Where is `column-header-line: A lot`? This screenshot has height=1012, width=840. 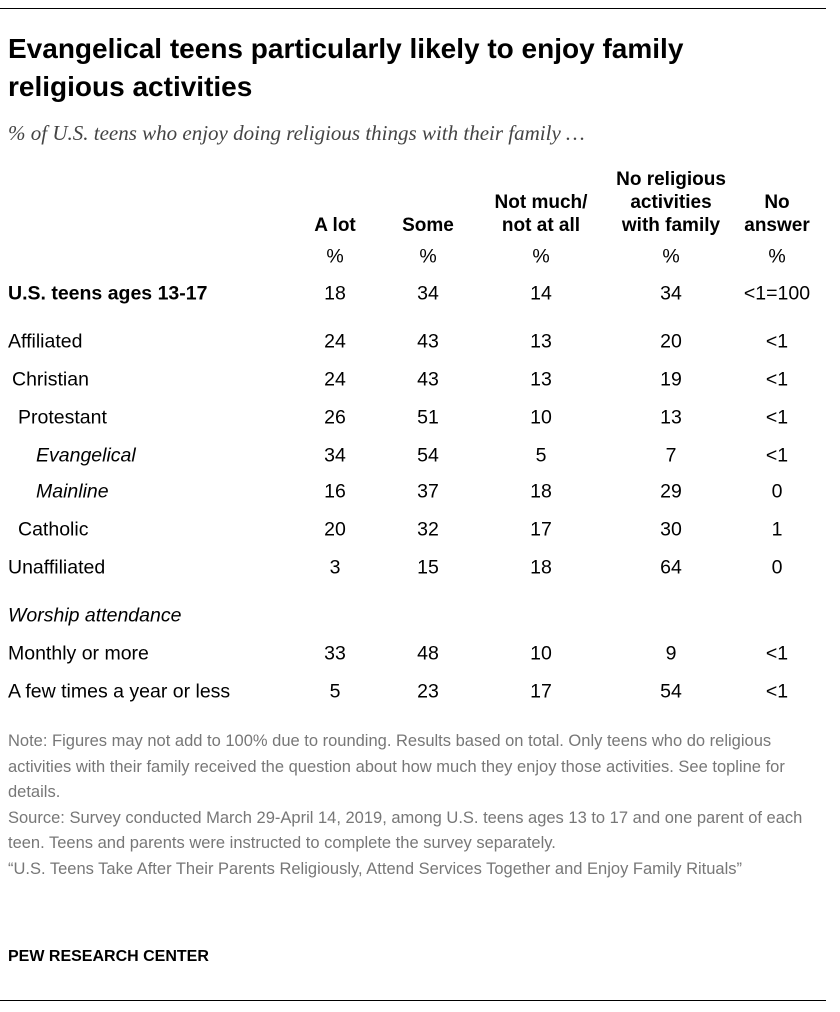 column-header-line: A lot is located at coordinates (335, 225).